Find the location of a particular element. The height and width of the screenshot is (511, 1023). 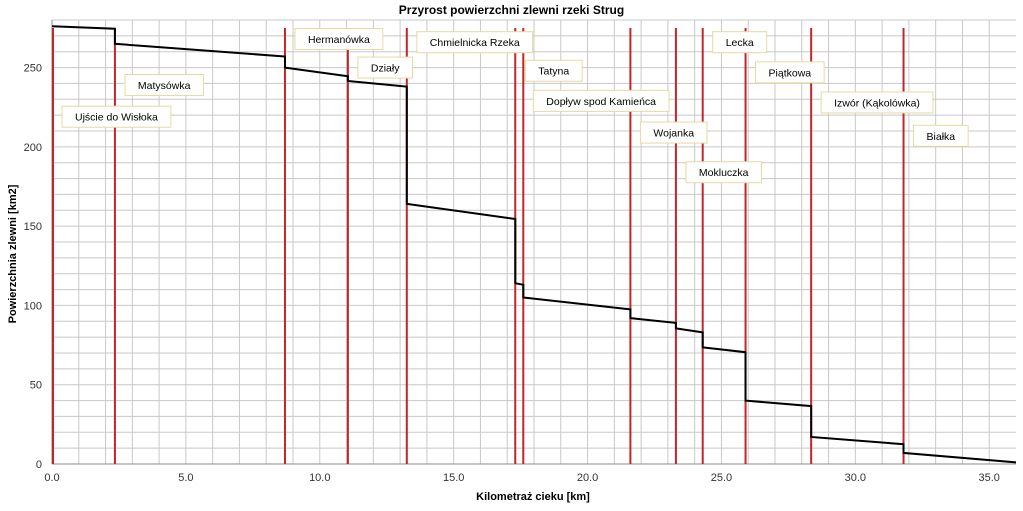

tributary-annotation: Chmielnicka Rzeka is located at coordinates (475, 42).